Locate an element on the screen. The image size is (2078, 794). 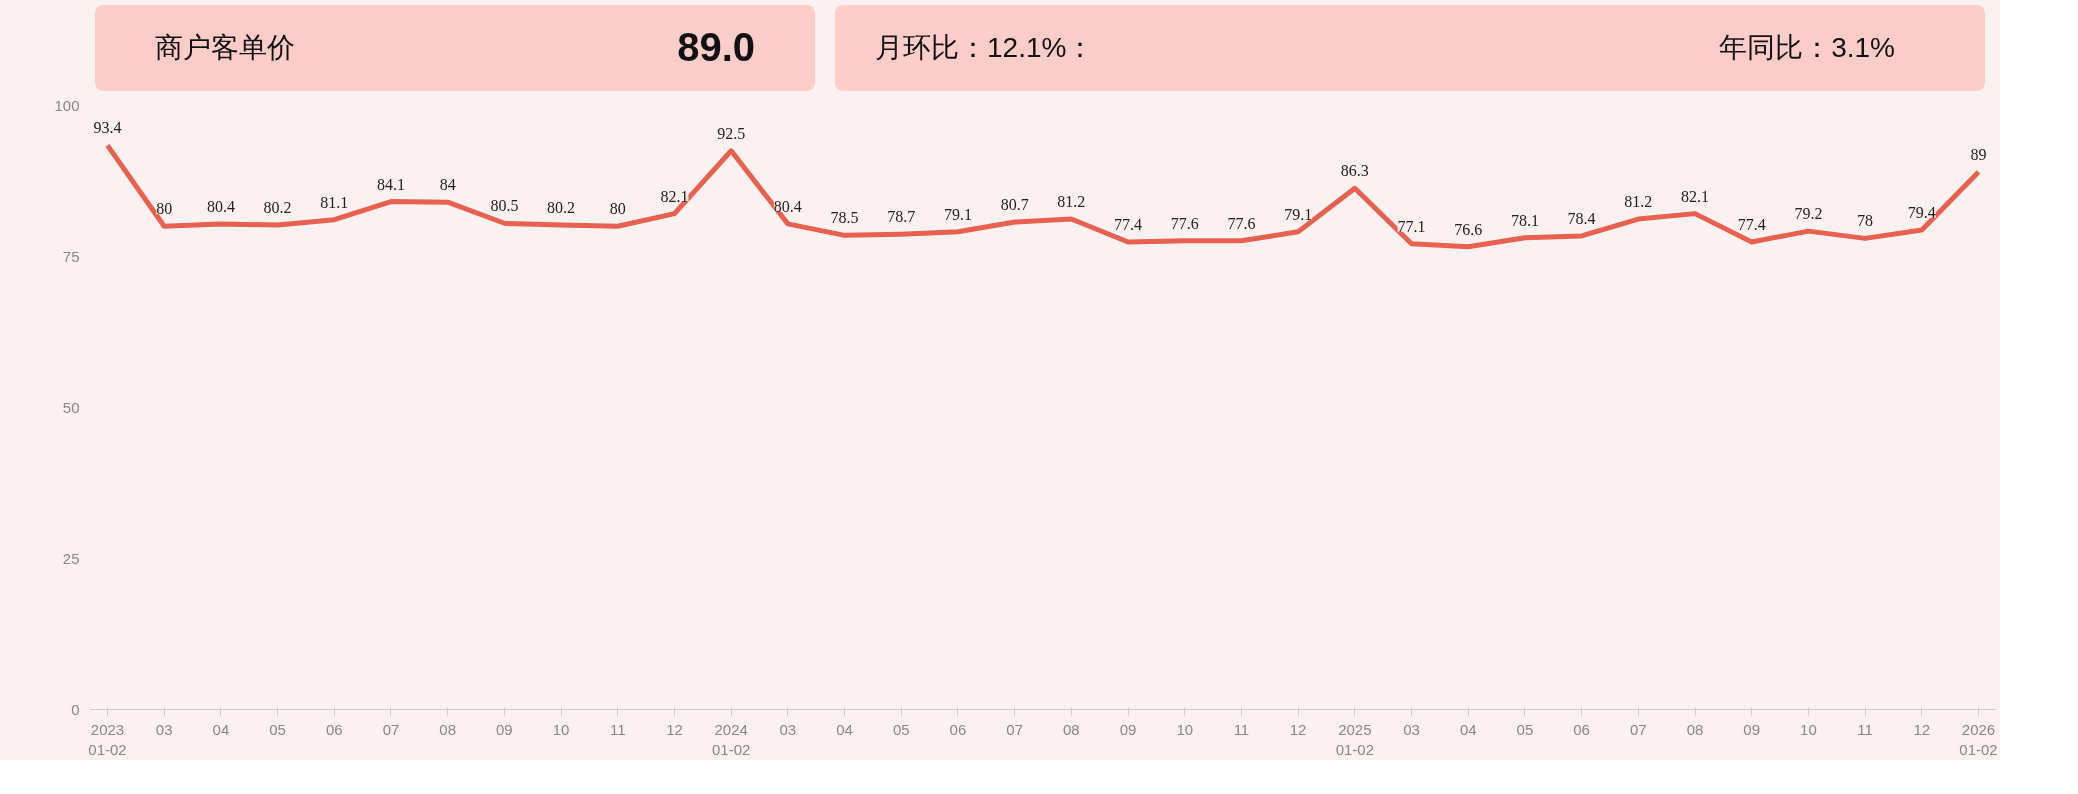
y-tick-label: 50 is located at coordinates (71, 407).